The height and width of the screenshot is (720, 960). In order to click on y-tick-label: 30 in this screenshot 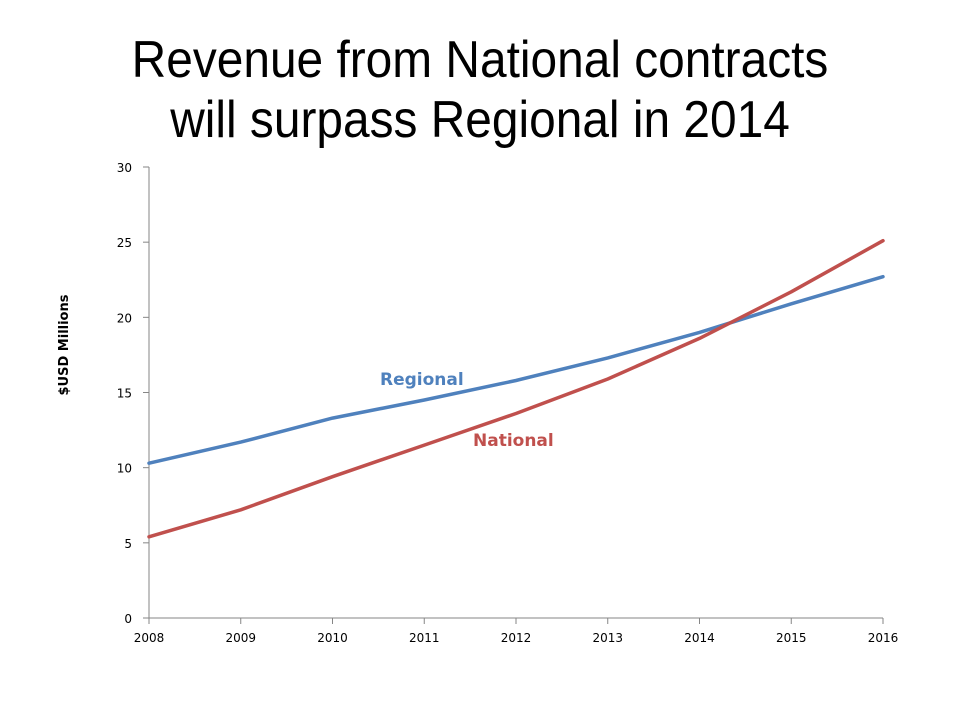, I will do `click(124, 168)`.